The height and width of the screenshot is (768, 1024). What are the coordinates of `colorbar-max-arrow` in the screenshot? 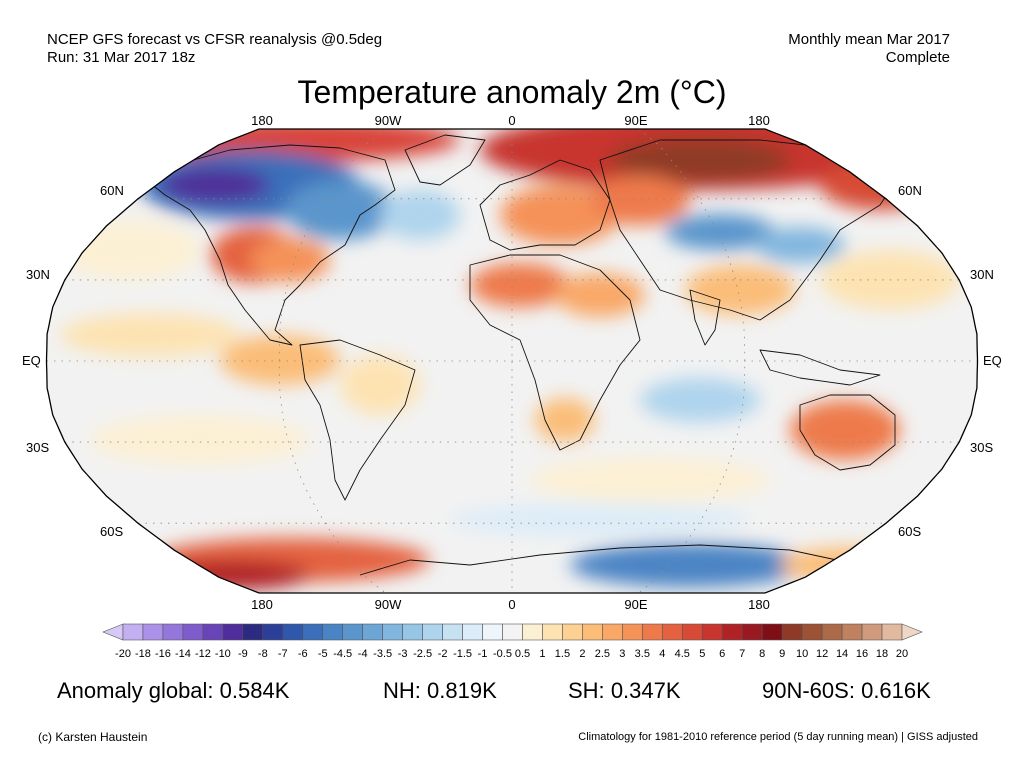 It's located at (912, 632).